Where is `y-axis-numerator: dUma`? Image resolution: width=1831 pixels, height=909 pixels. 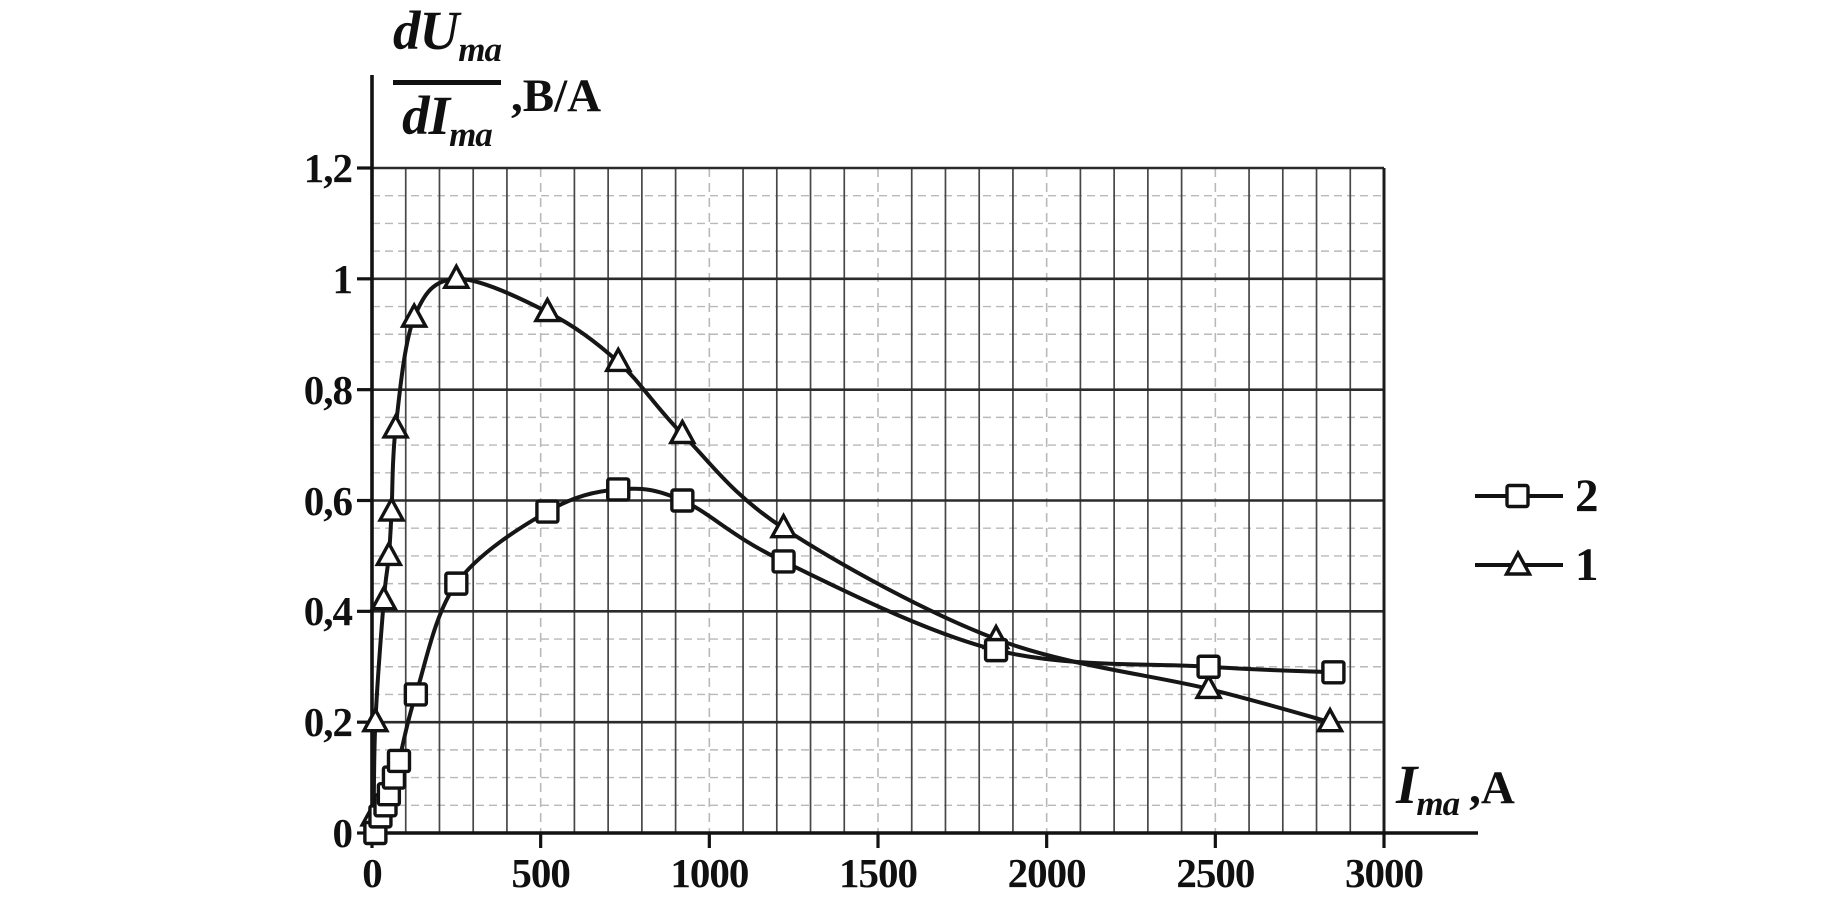 y-axis-numerator: dUma is located at coordinates (447, 35).